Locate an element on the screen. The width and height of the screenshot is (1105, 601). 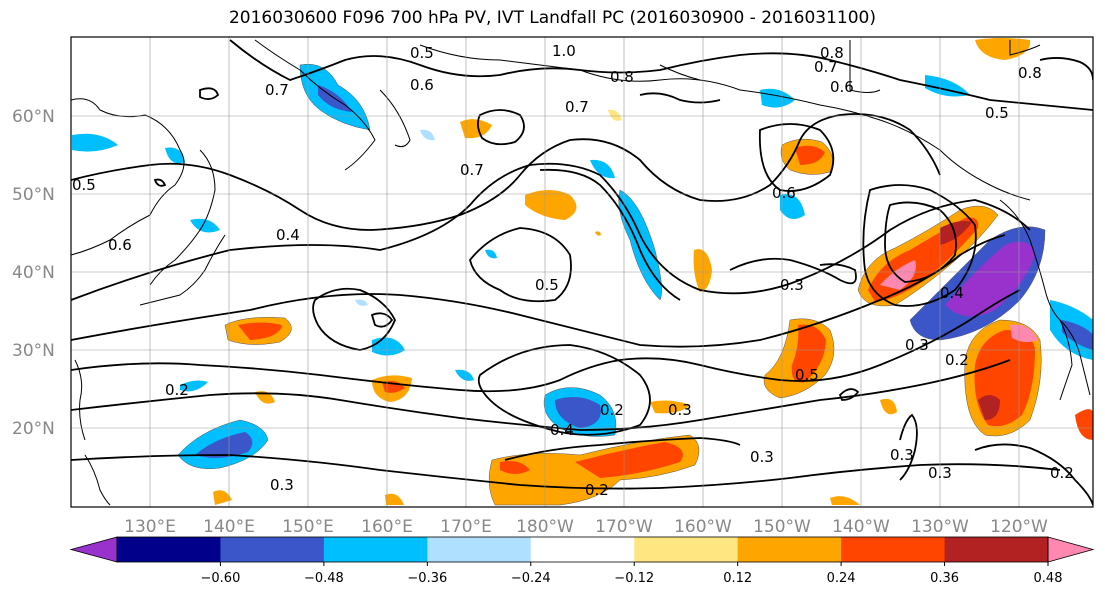
latitude-labels: 60°N 50°N 40°N 30°N 20°N is located at coordinates (33, 273).